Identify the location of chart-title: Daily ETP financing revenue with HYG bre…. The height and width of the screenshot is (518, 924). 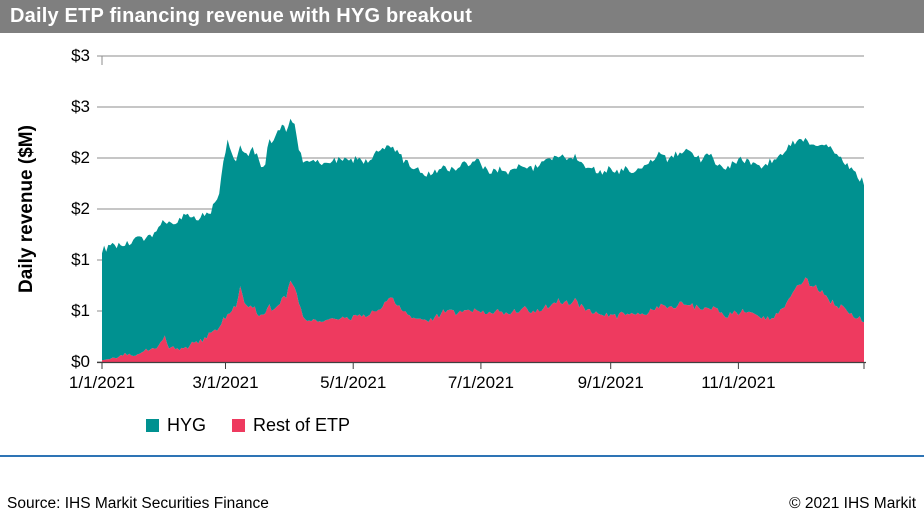
(241, 16).